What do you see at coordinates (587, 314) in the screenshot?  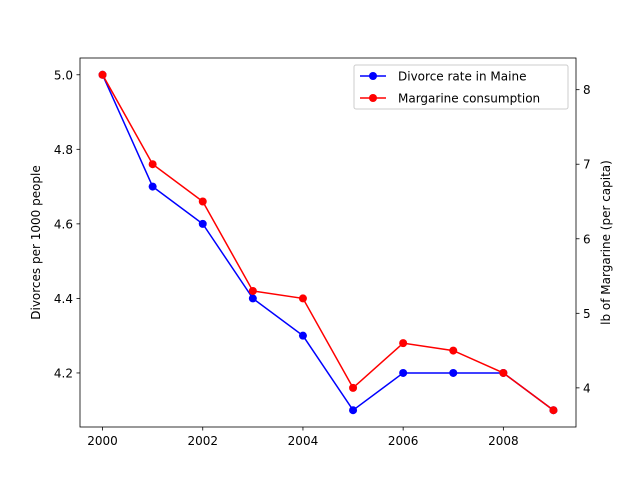 I see `y2-tick-label-1: 5` at bounding box center [587, 314].